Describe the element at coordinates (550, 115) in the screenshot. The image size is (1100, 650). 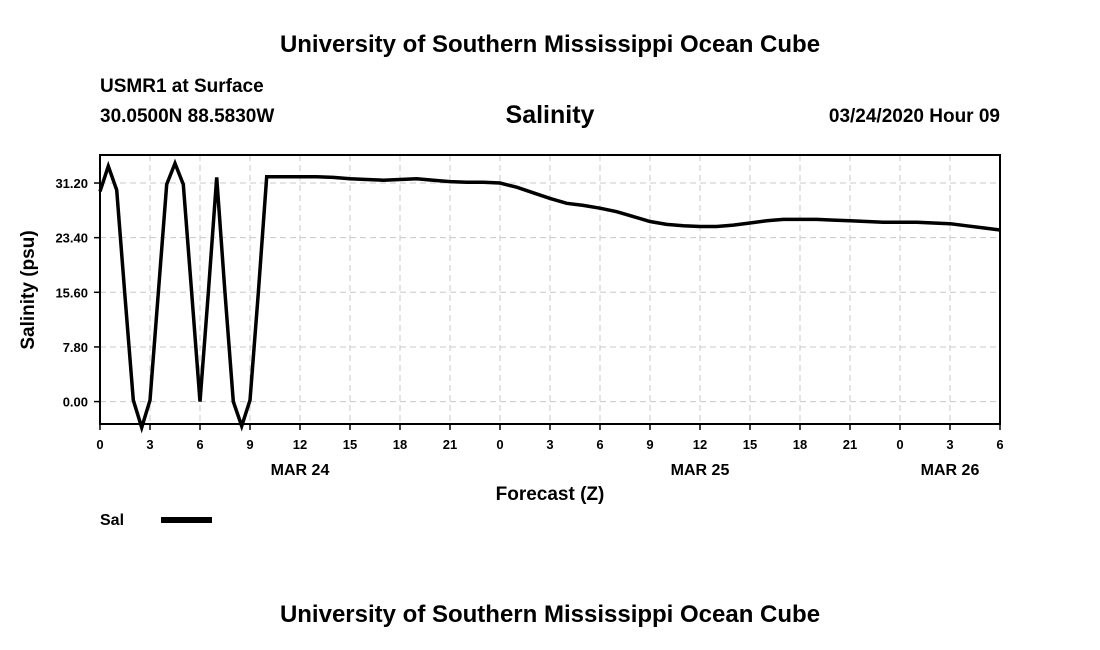
I see `variable-title: Salinity` at that location.